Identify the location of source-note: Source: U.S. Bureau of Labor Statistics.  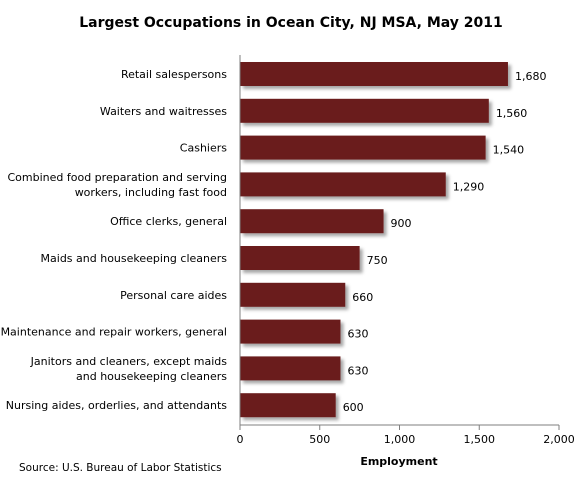
(120, 468).